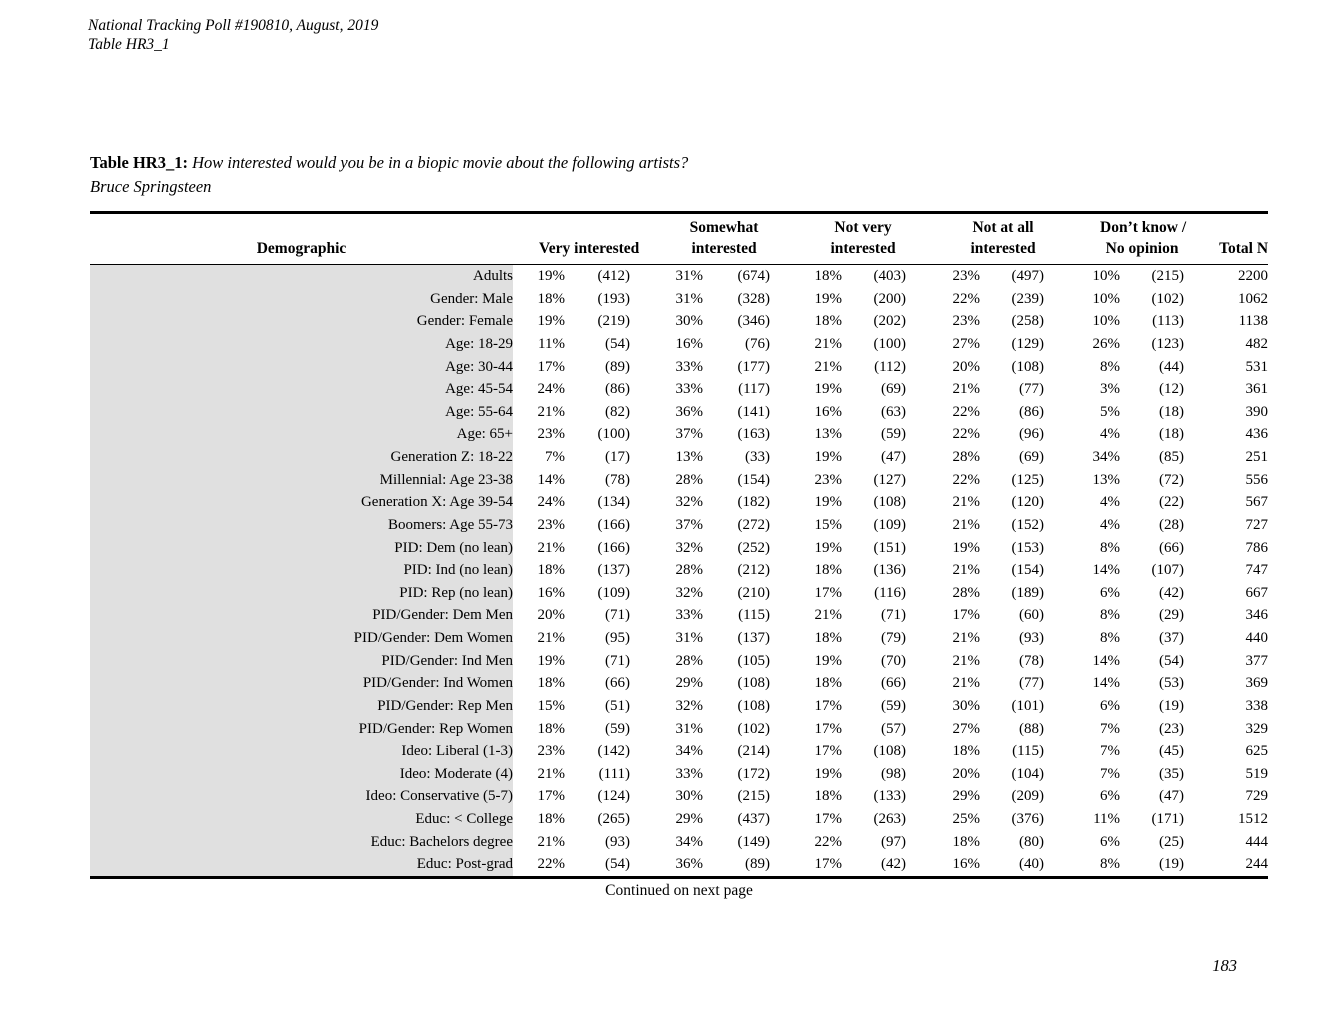 This screenshot has height=1020, width=1320. I want to click on row-label: PID/Gender: Ind Men, so click(301, 661).